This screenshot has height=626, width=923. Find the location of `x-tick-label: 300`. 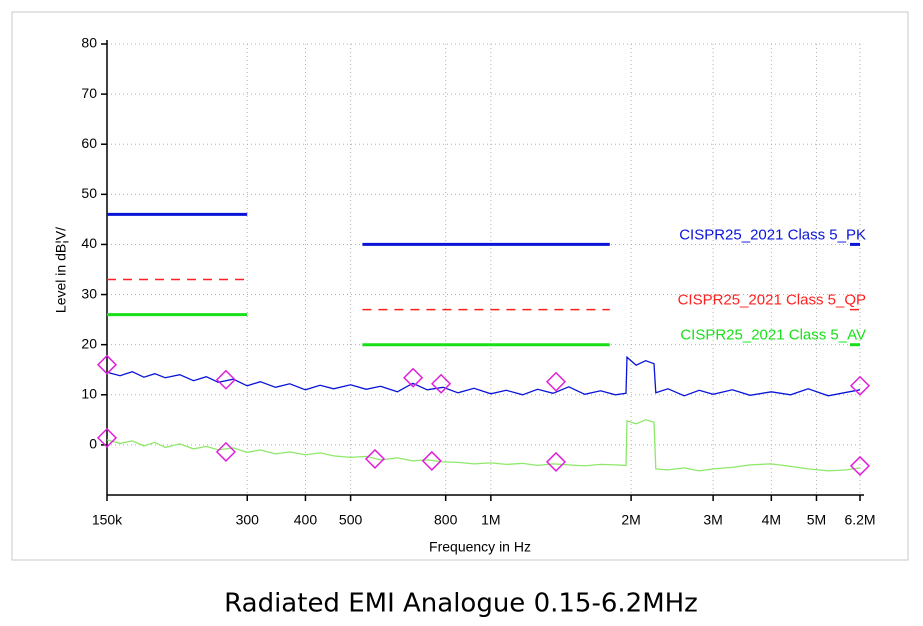

x-tick-label: 300 is located at coordinates (248, 520).